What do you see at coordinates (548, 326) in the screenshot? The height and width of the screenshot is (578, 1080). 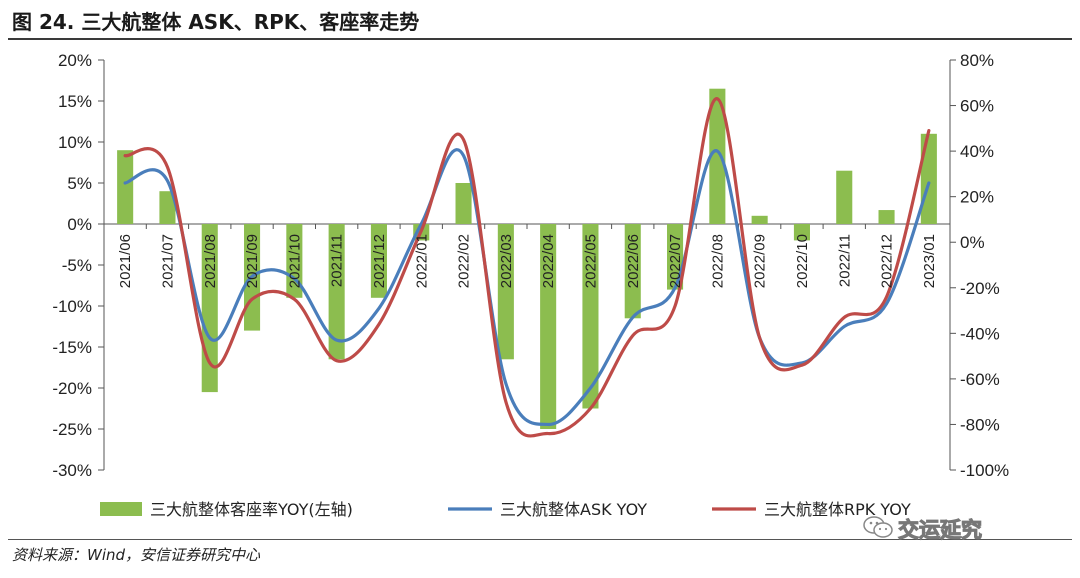 I see `bar-2022/04` at bounding box center [548, 326].